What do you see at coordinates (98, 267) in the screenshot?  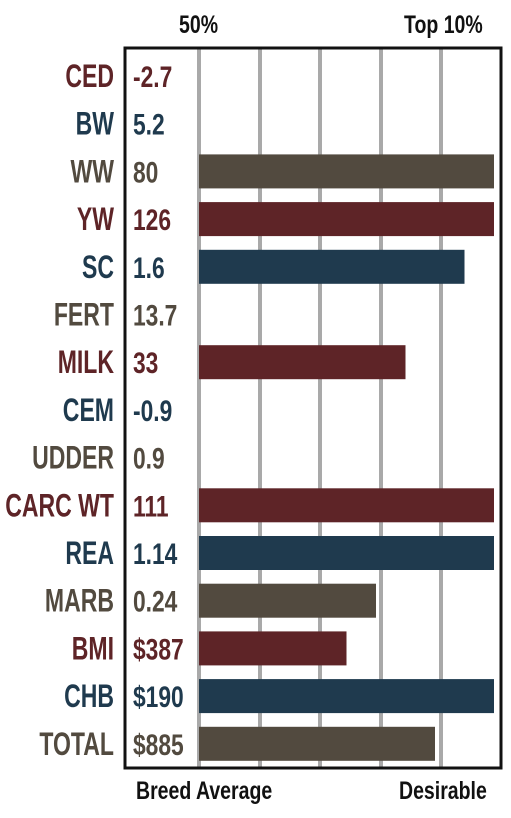 I see `category-label: SC` at bounding box center [98, 267].